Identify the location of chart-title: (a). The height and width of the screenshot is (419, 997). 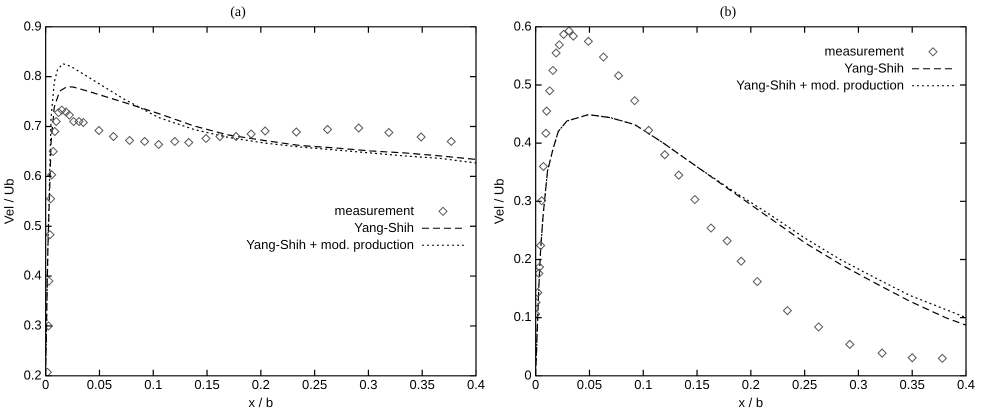
(238, 12).